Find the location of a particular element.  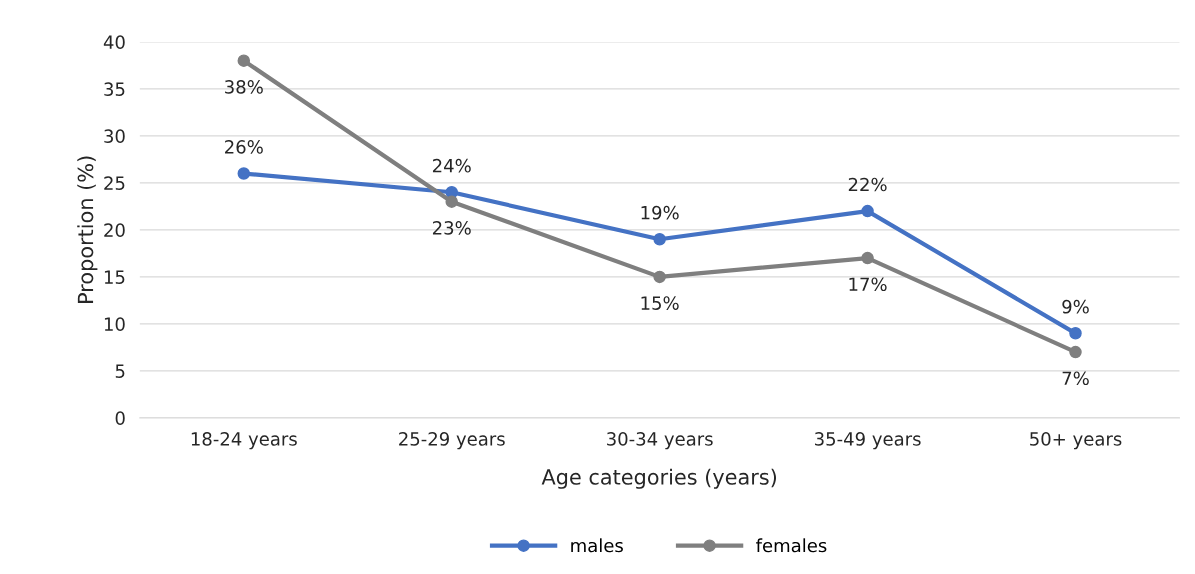

y-tick-label: 20 is located at coordinates (114, 230).